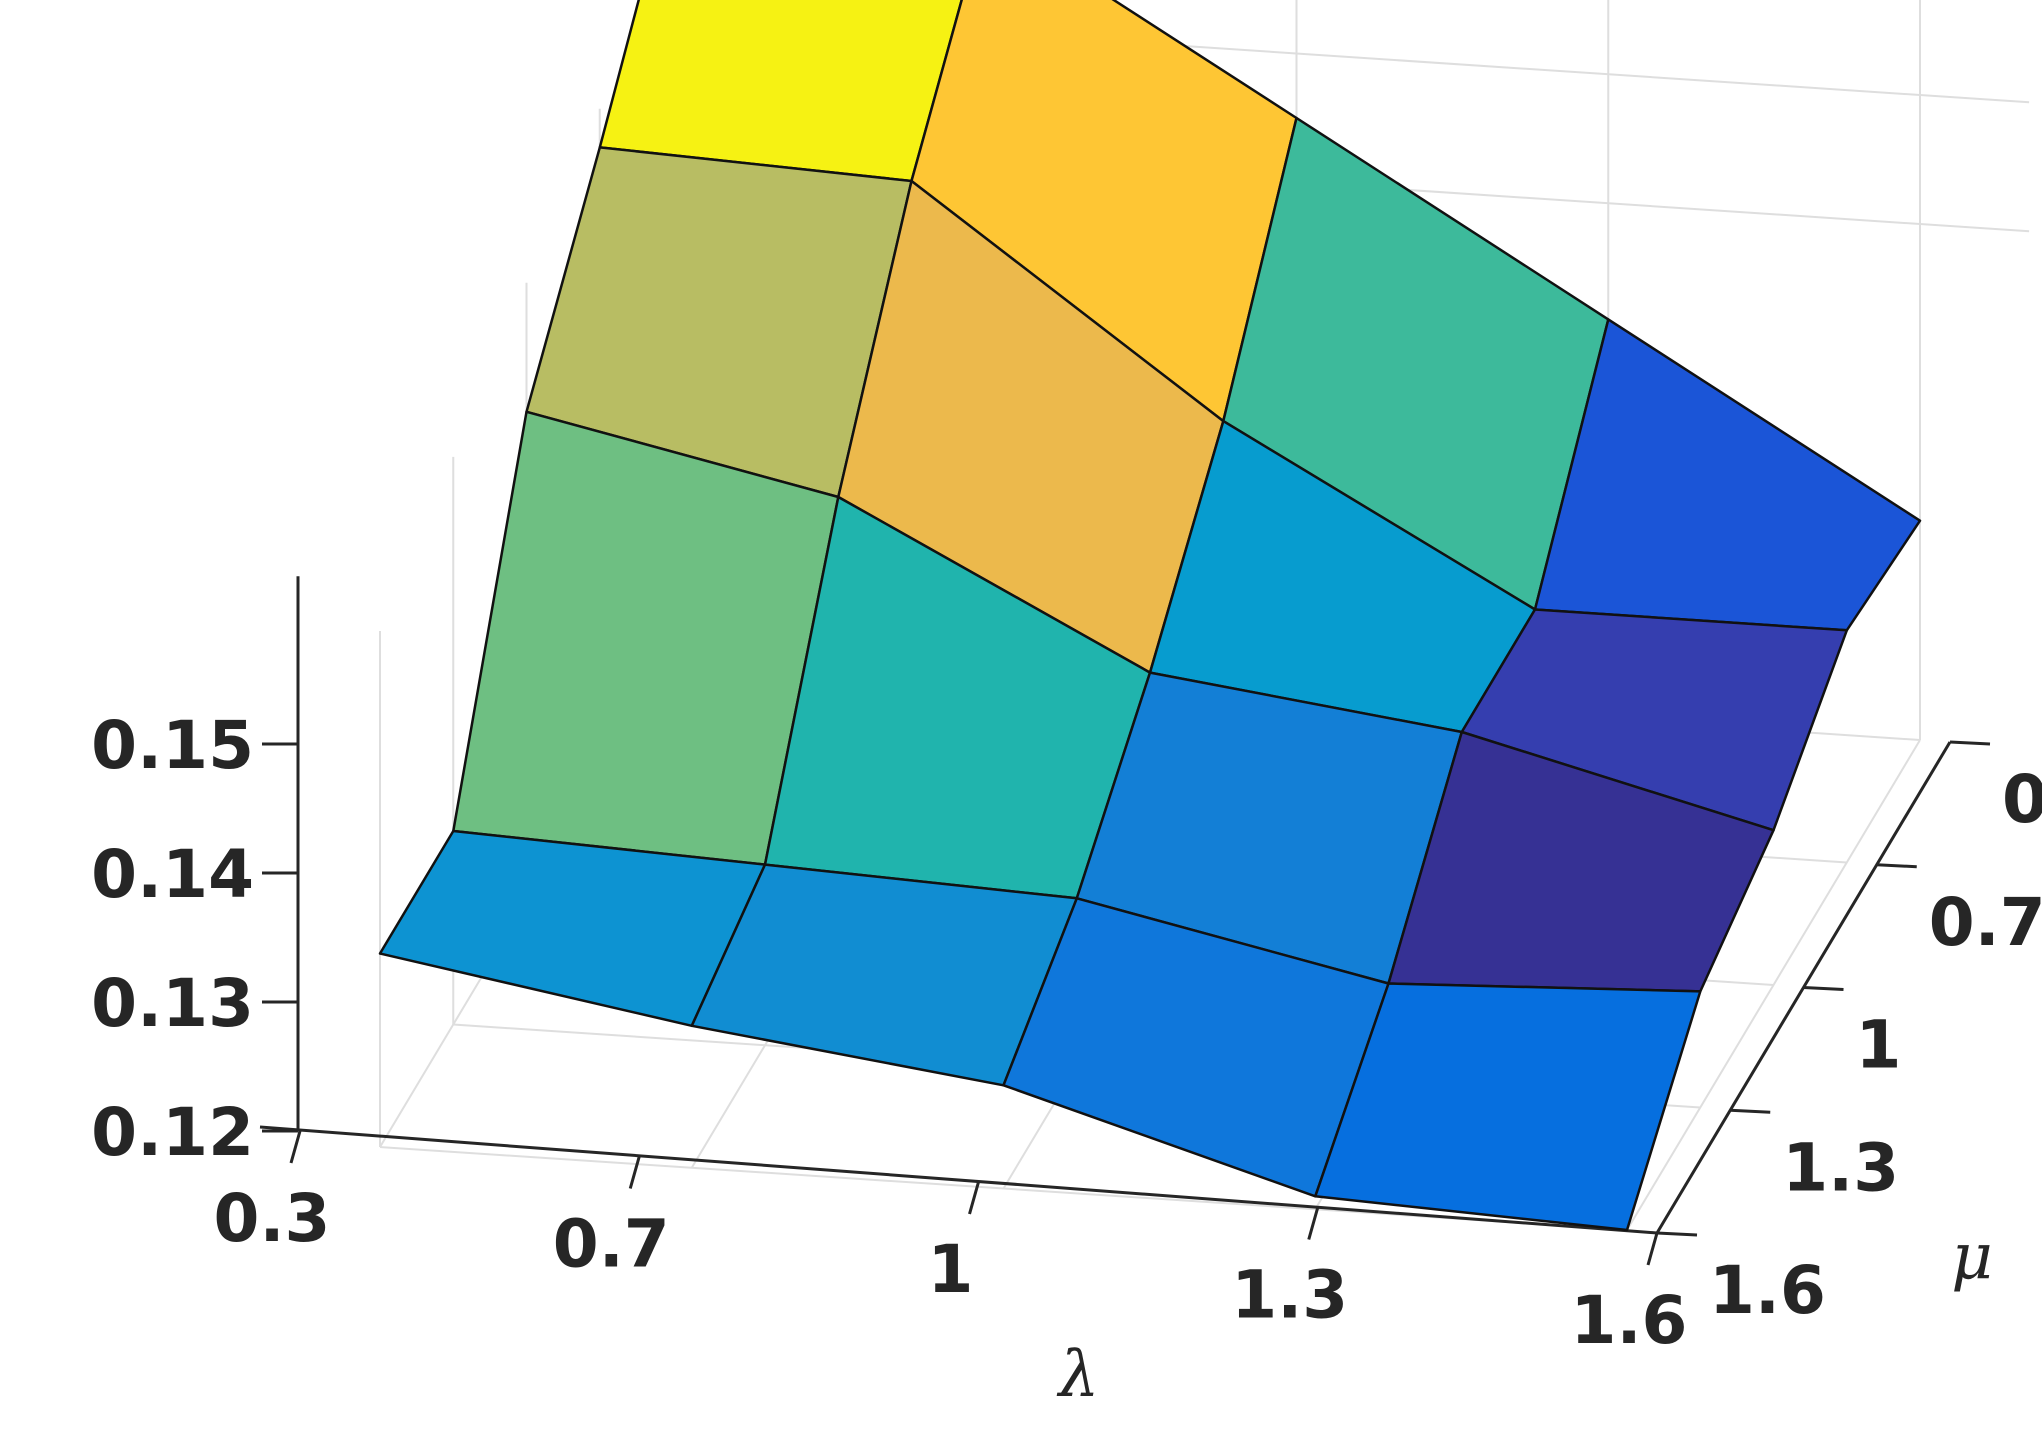 Image resolution: width=2042 pixels, height=1447 pixels. I want to click on x-tick-label: 1.6, so click(1629, 1320).